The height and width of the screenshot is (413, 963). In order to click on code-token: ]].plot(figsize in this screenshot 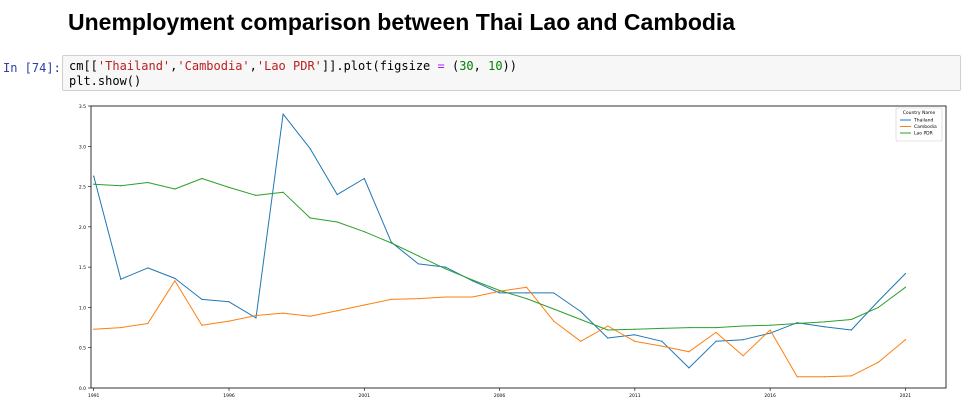, I will do `click(379, 66)`.